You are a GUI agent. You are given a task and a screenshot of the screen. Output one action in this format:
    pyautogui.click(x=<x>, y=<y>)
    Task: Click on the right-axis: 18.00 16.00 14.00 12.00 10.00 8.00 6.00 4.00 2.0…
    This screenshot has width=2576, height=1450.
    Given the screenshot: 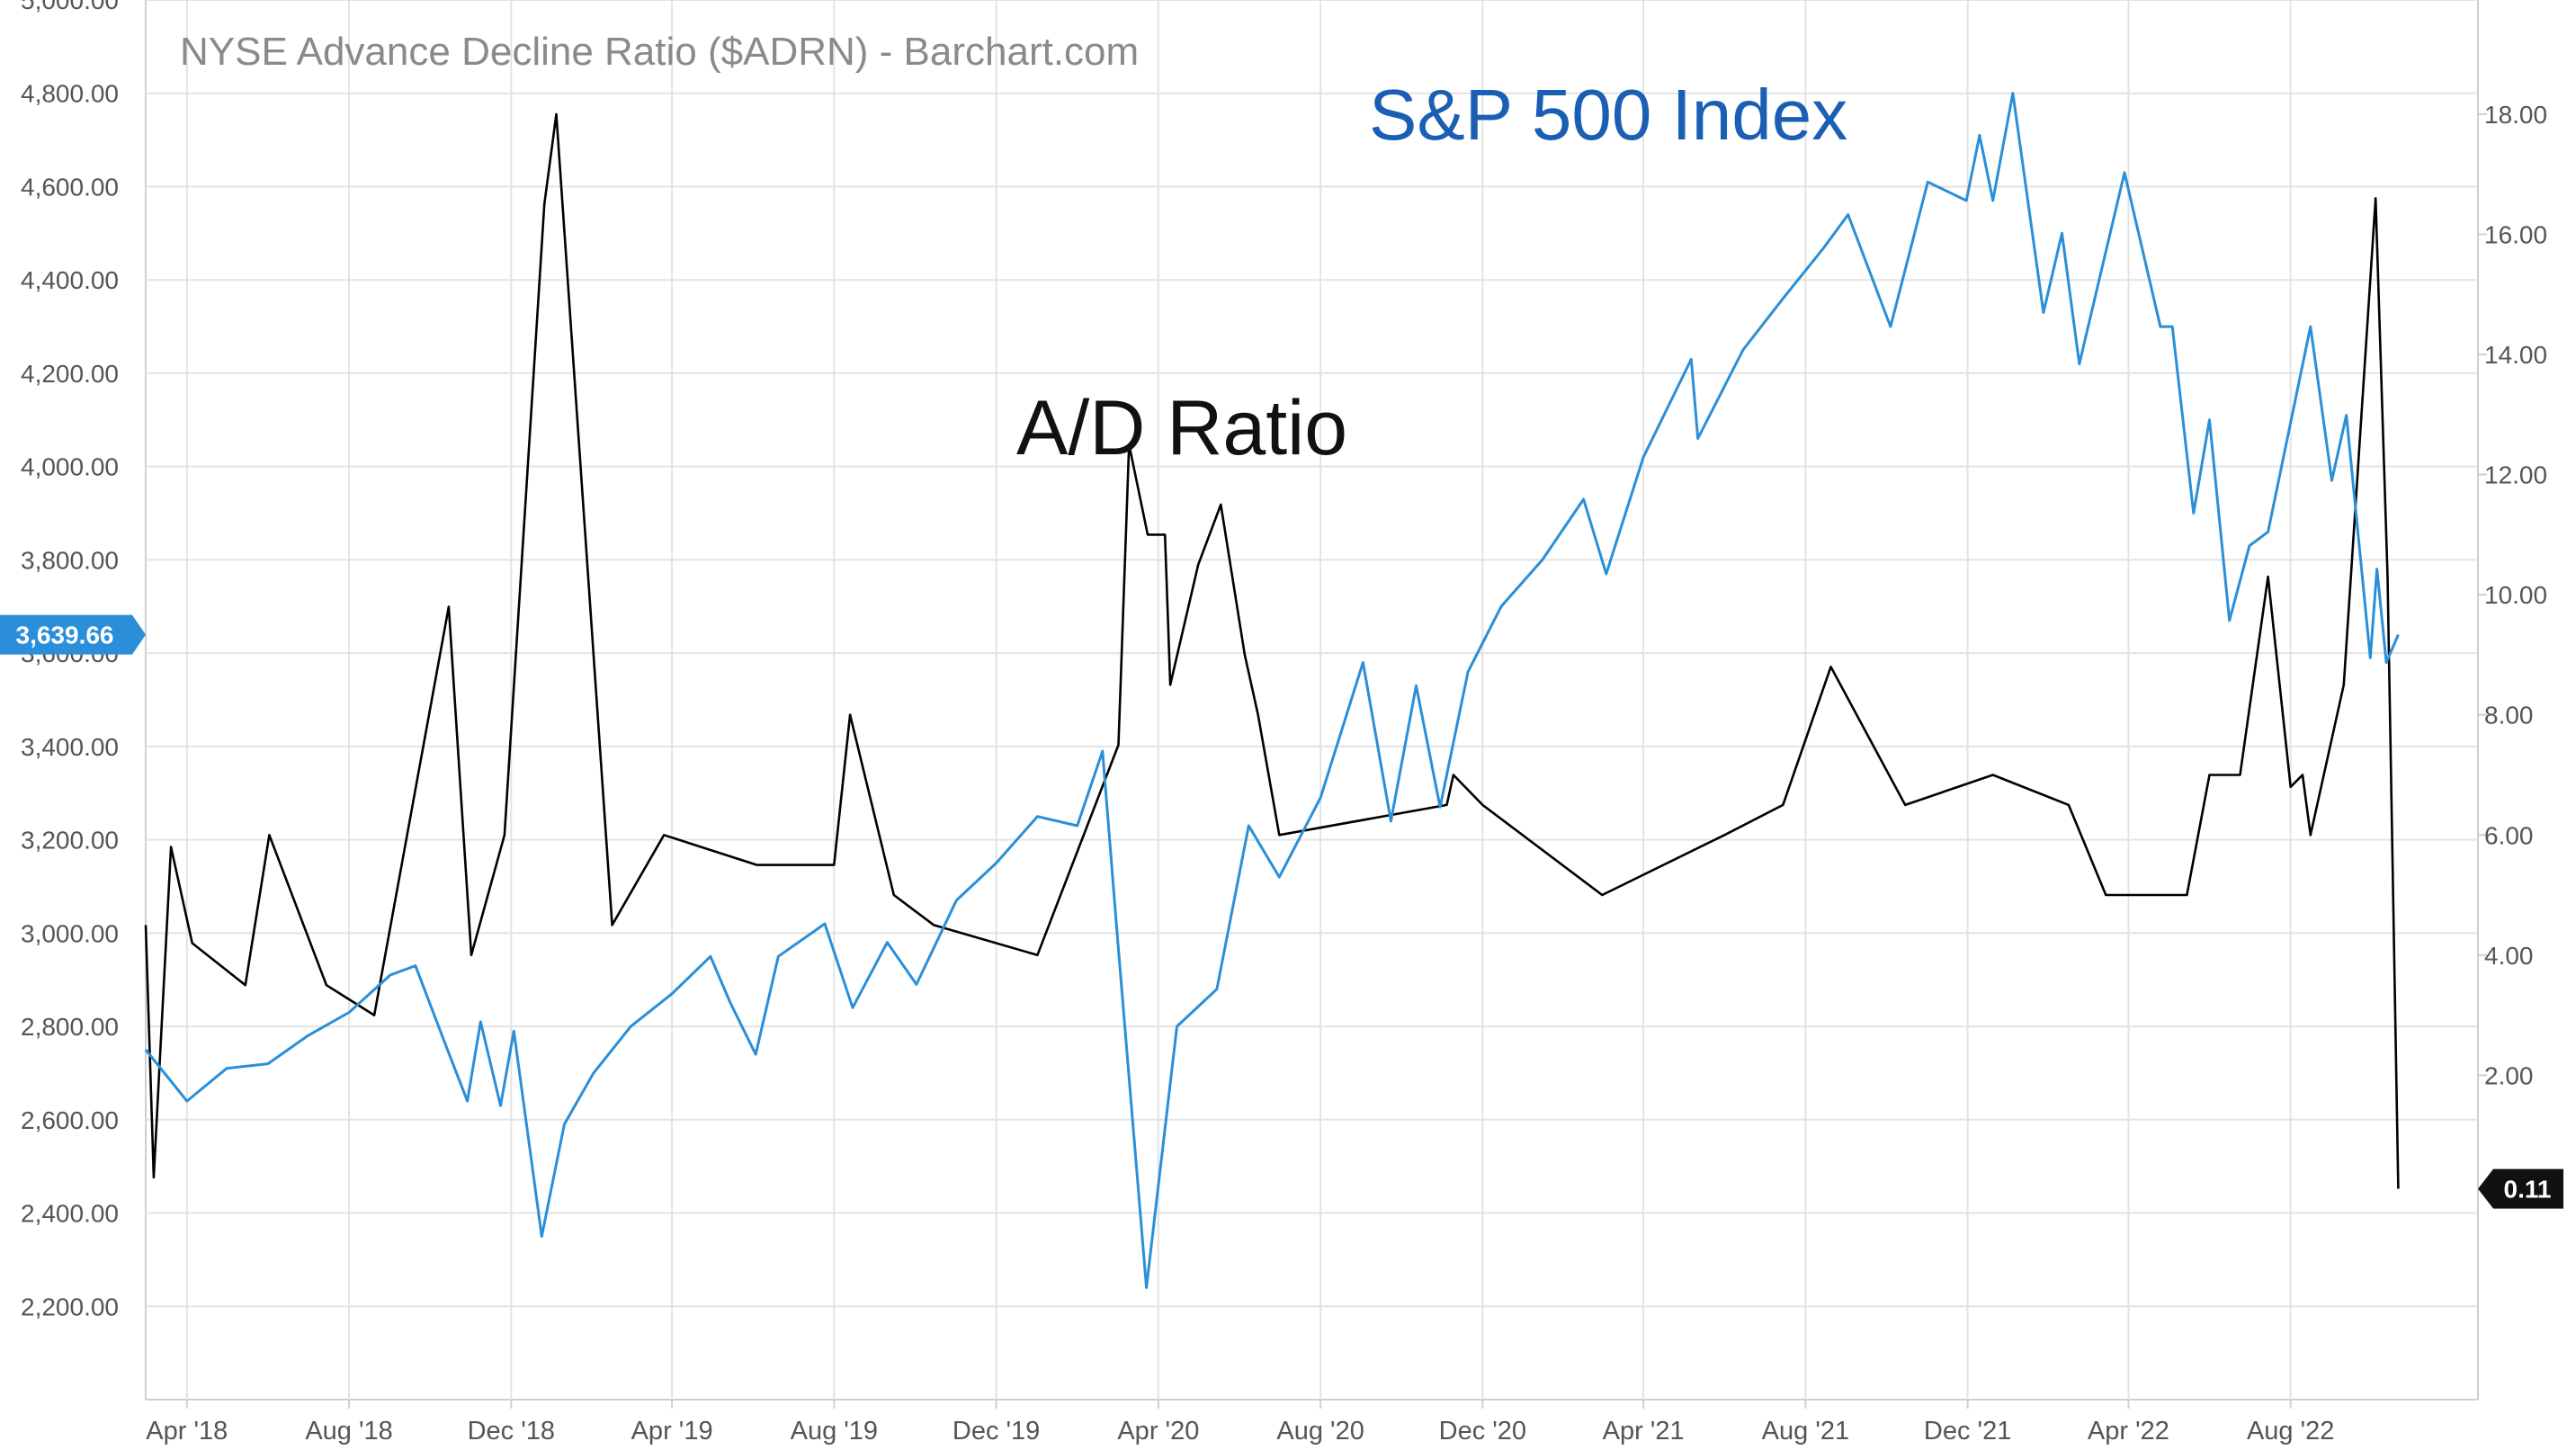 What is the action you would take?
    pyautogui.click(x=2512, y=595)
    